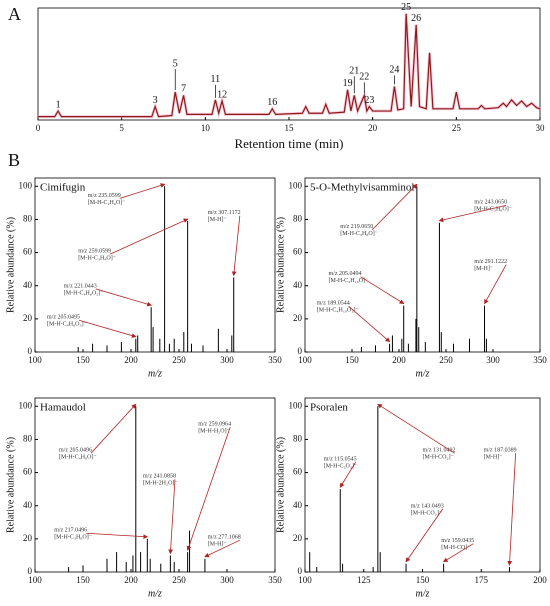 This screenshot has height=606, width=550. I want to click on panel-label: B, so click(14, 160).